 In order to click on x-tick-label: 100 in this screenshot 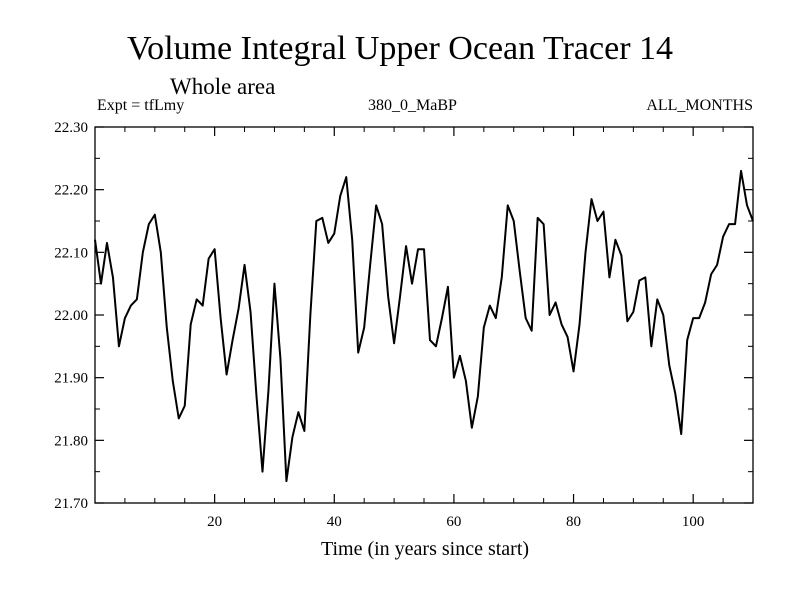, I will do `click(693, 522)`.